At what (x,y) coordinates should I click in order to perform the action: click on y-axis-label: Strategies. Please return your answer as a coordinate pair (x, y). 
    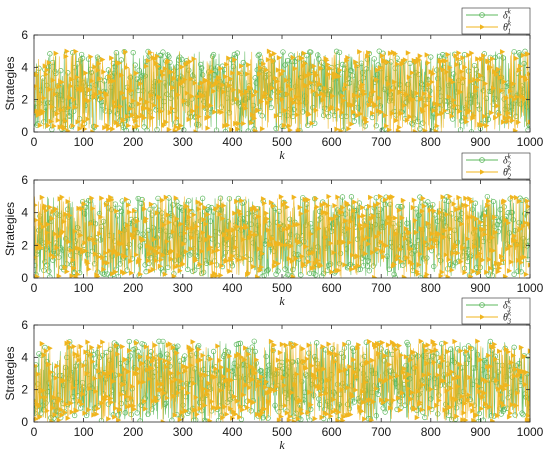
    Looking at the image, I should click on (10, 229).